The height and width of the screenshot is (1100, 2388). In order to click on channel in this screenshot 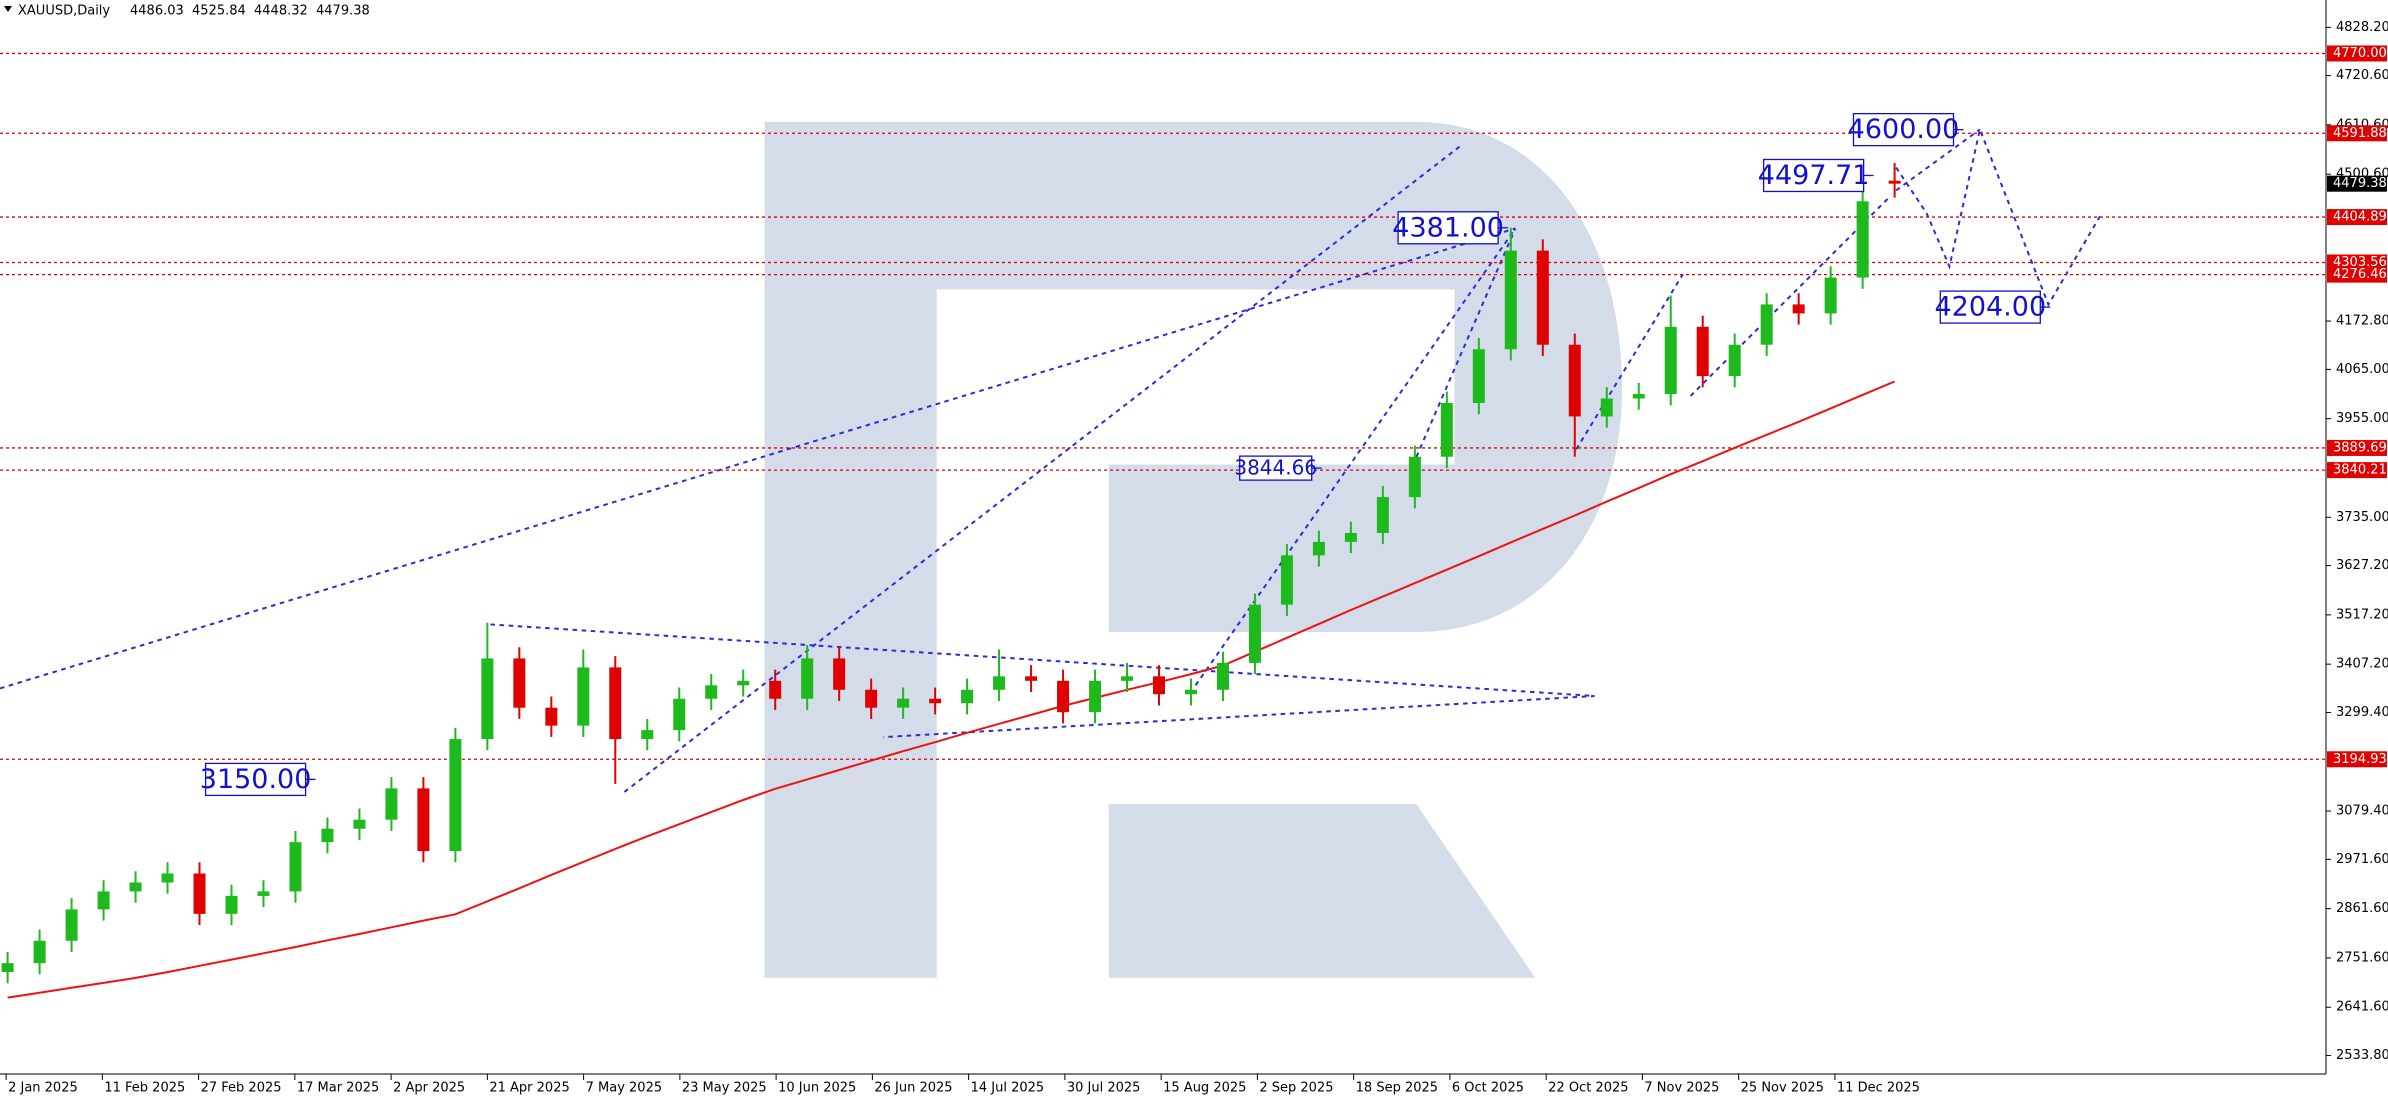, I will do `click(1355, 456)`.